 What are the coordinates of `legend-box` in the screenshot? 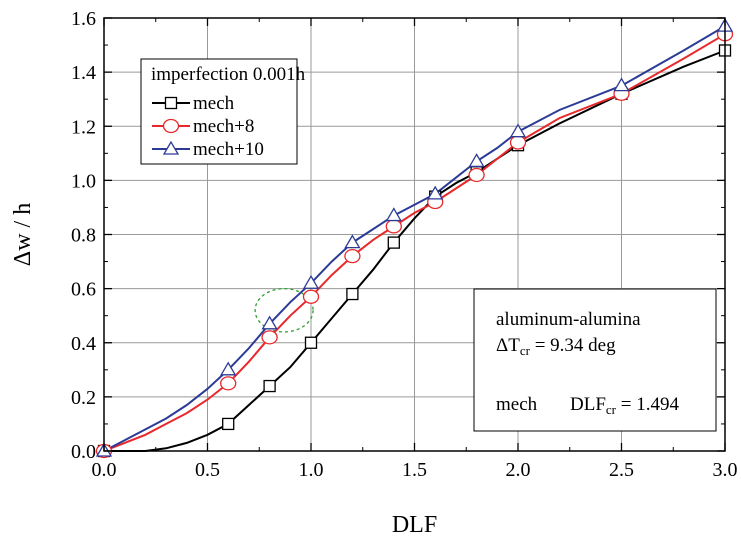 It's located at (219, 111).